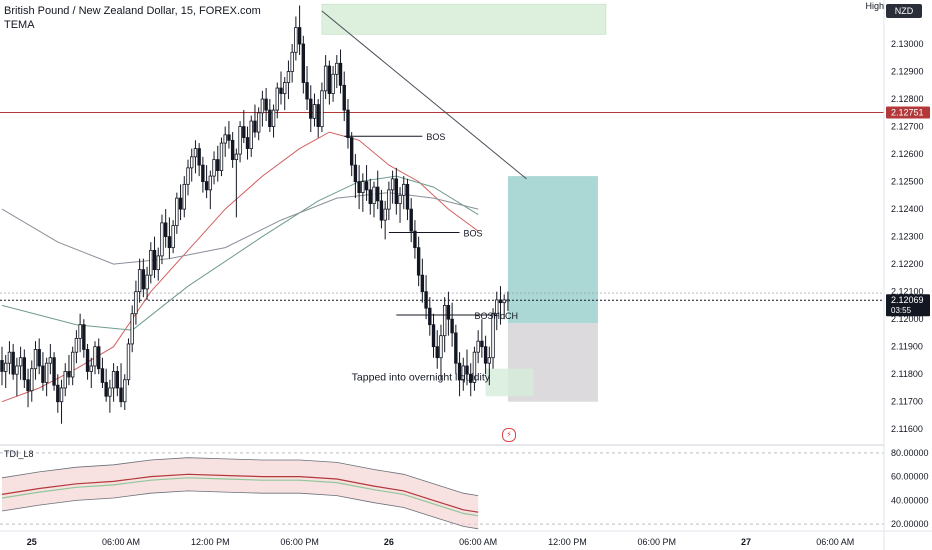 The height and width of the screenshot is (550, 932). I want to click on time-tick-label: 06:00 AM, so click(121, 542).